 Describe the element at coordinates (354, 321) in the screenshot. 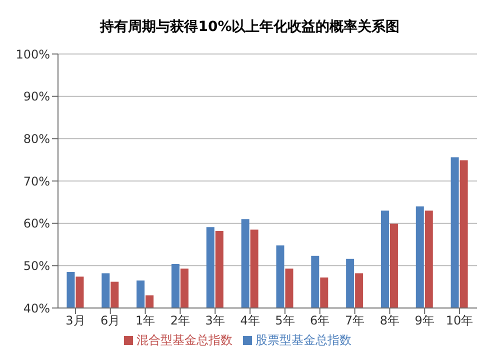

I see `x-tick-label: 7年` at that location.